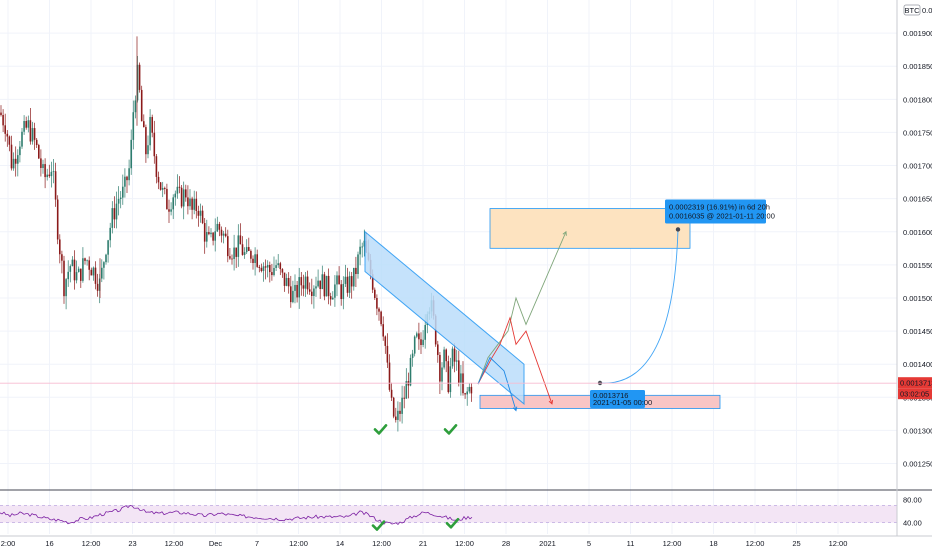 The width and height of the screenshot is (932, 550). What do you see at coordinates (236, 515) in the screenshot?
I see `rsi-line` at bounding box center [236, 515].